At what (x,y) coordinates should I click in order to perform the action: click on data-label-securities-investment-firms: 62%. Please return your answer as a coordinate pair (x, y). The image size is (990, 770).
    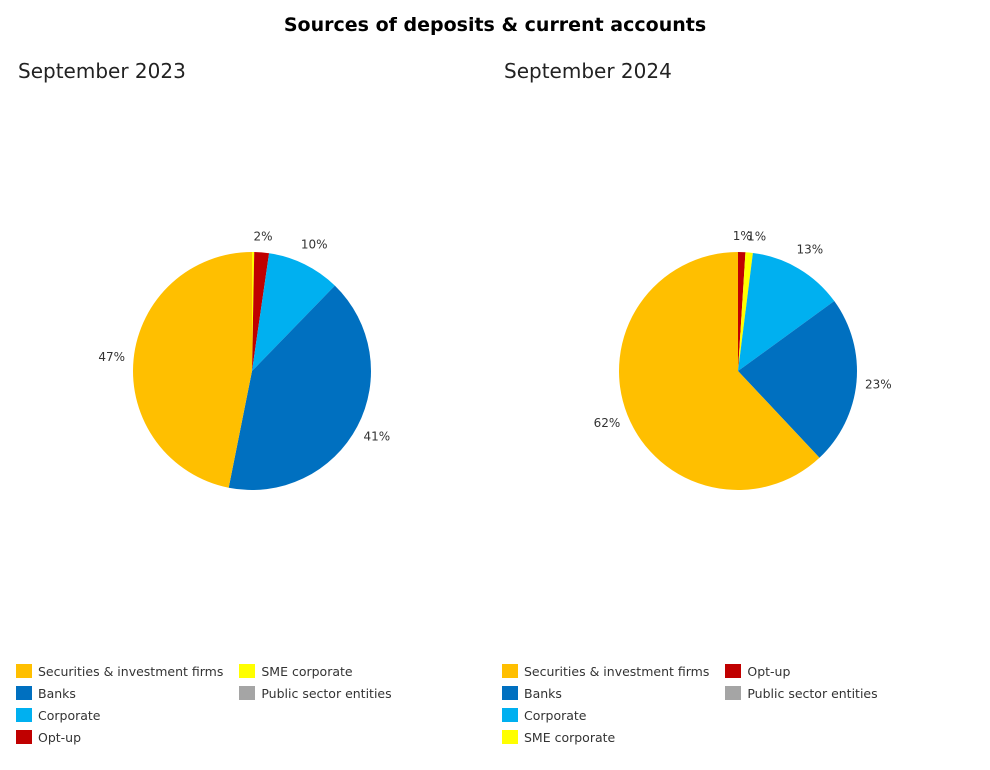
    Looking at the image, I should click on (607, 423).